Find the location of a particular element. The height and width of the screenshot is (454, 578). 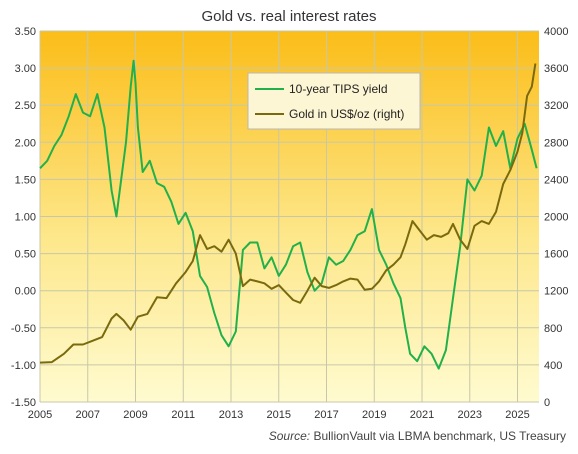

y-right-tick-label: 1200 is located at coordinates (556, 292).